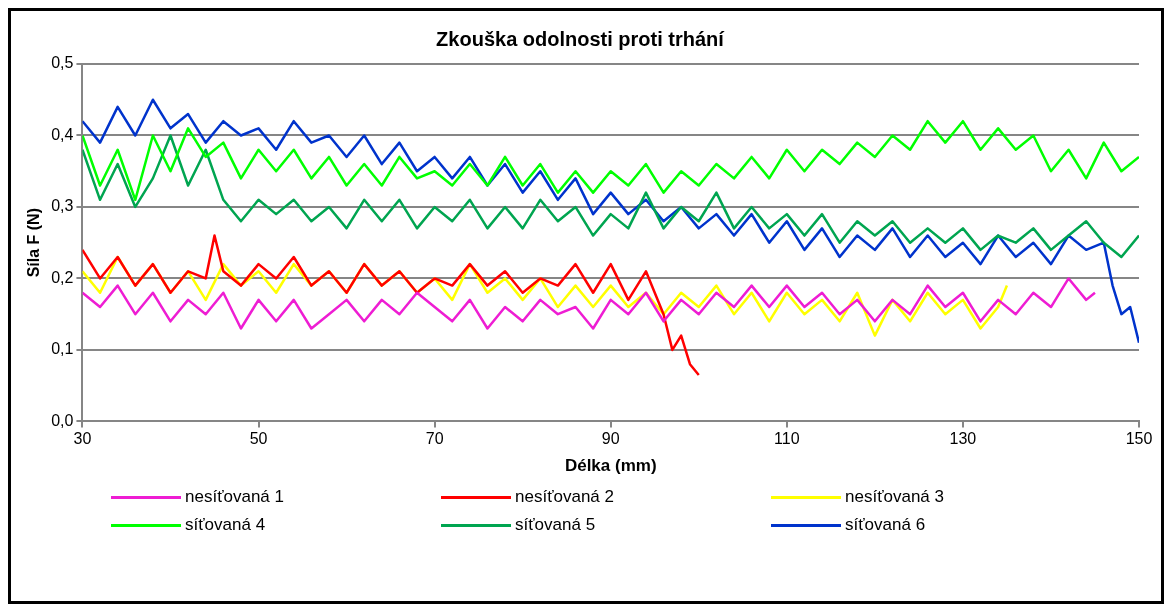 The width and height of the screenshot is (1172, 612). What do you see at coordinates (610, 439) in the screenshot?
I see `x-tick-label: 90` at bounding box center [610, 439].